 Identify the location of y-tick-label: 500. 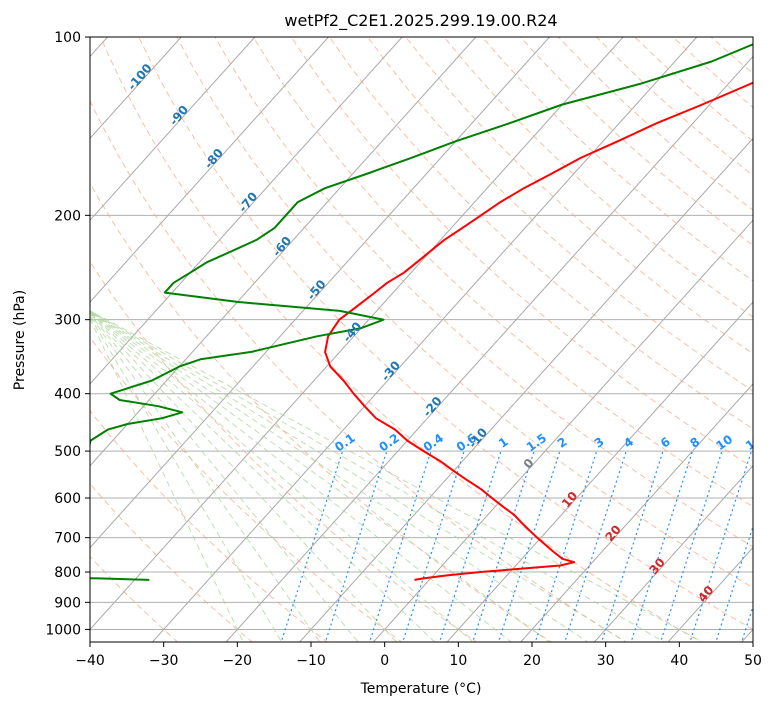
(67, 452).